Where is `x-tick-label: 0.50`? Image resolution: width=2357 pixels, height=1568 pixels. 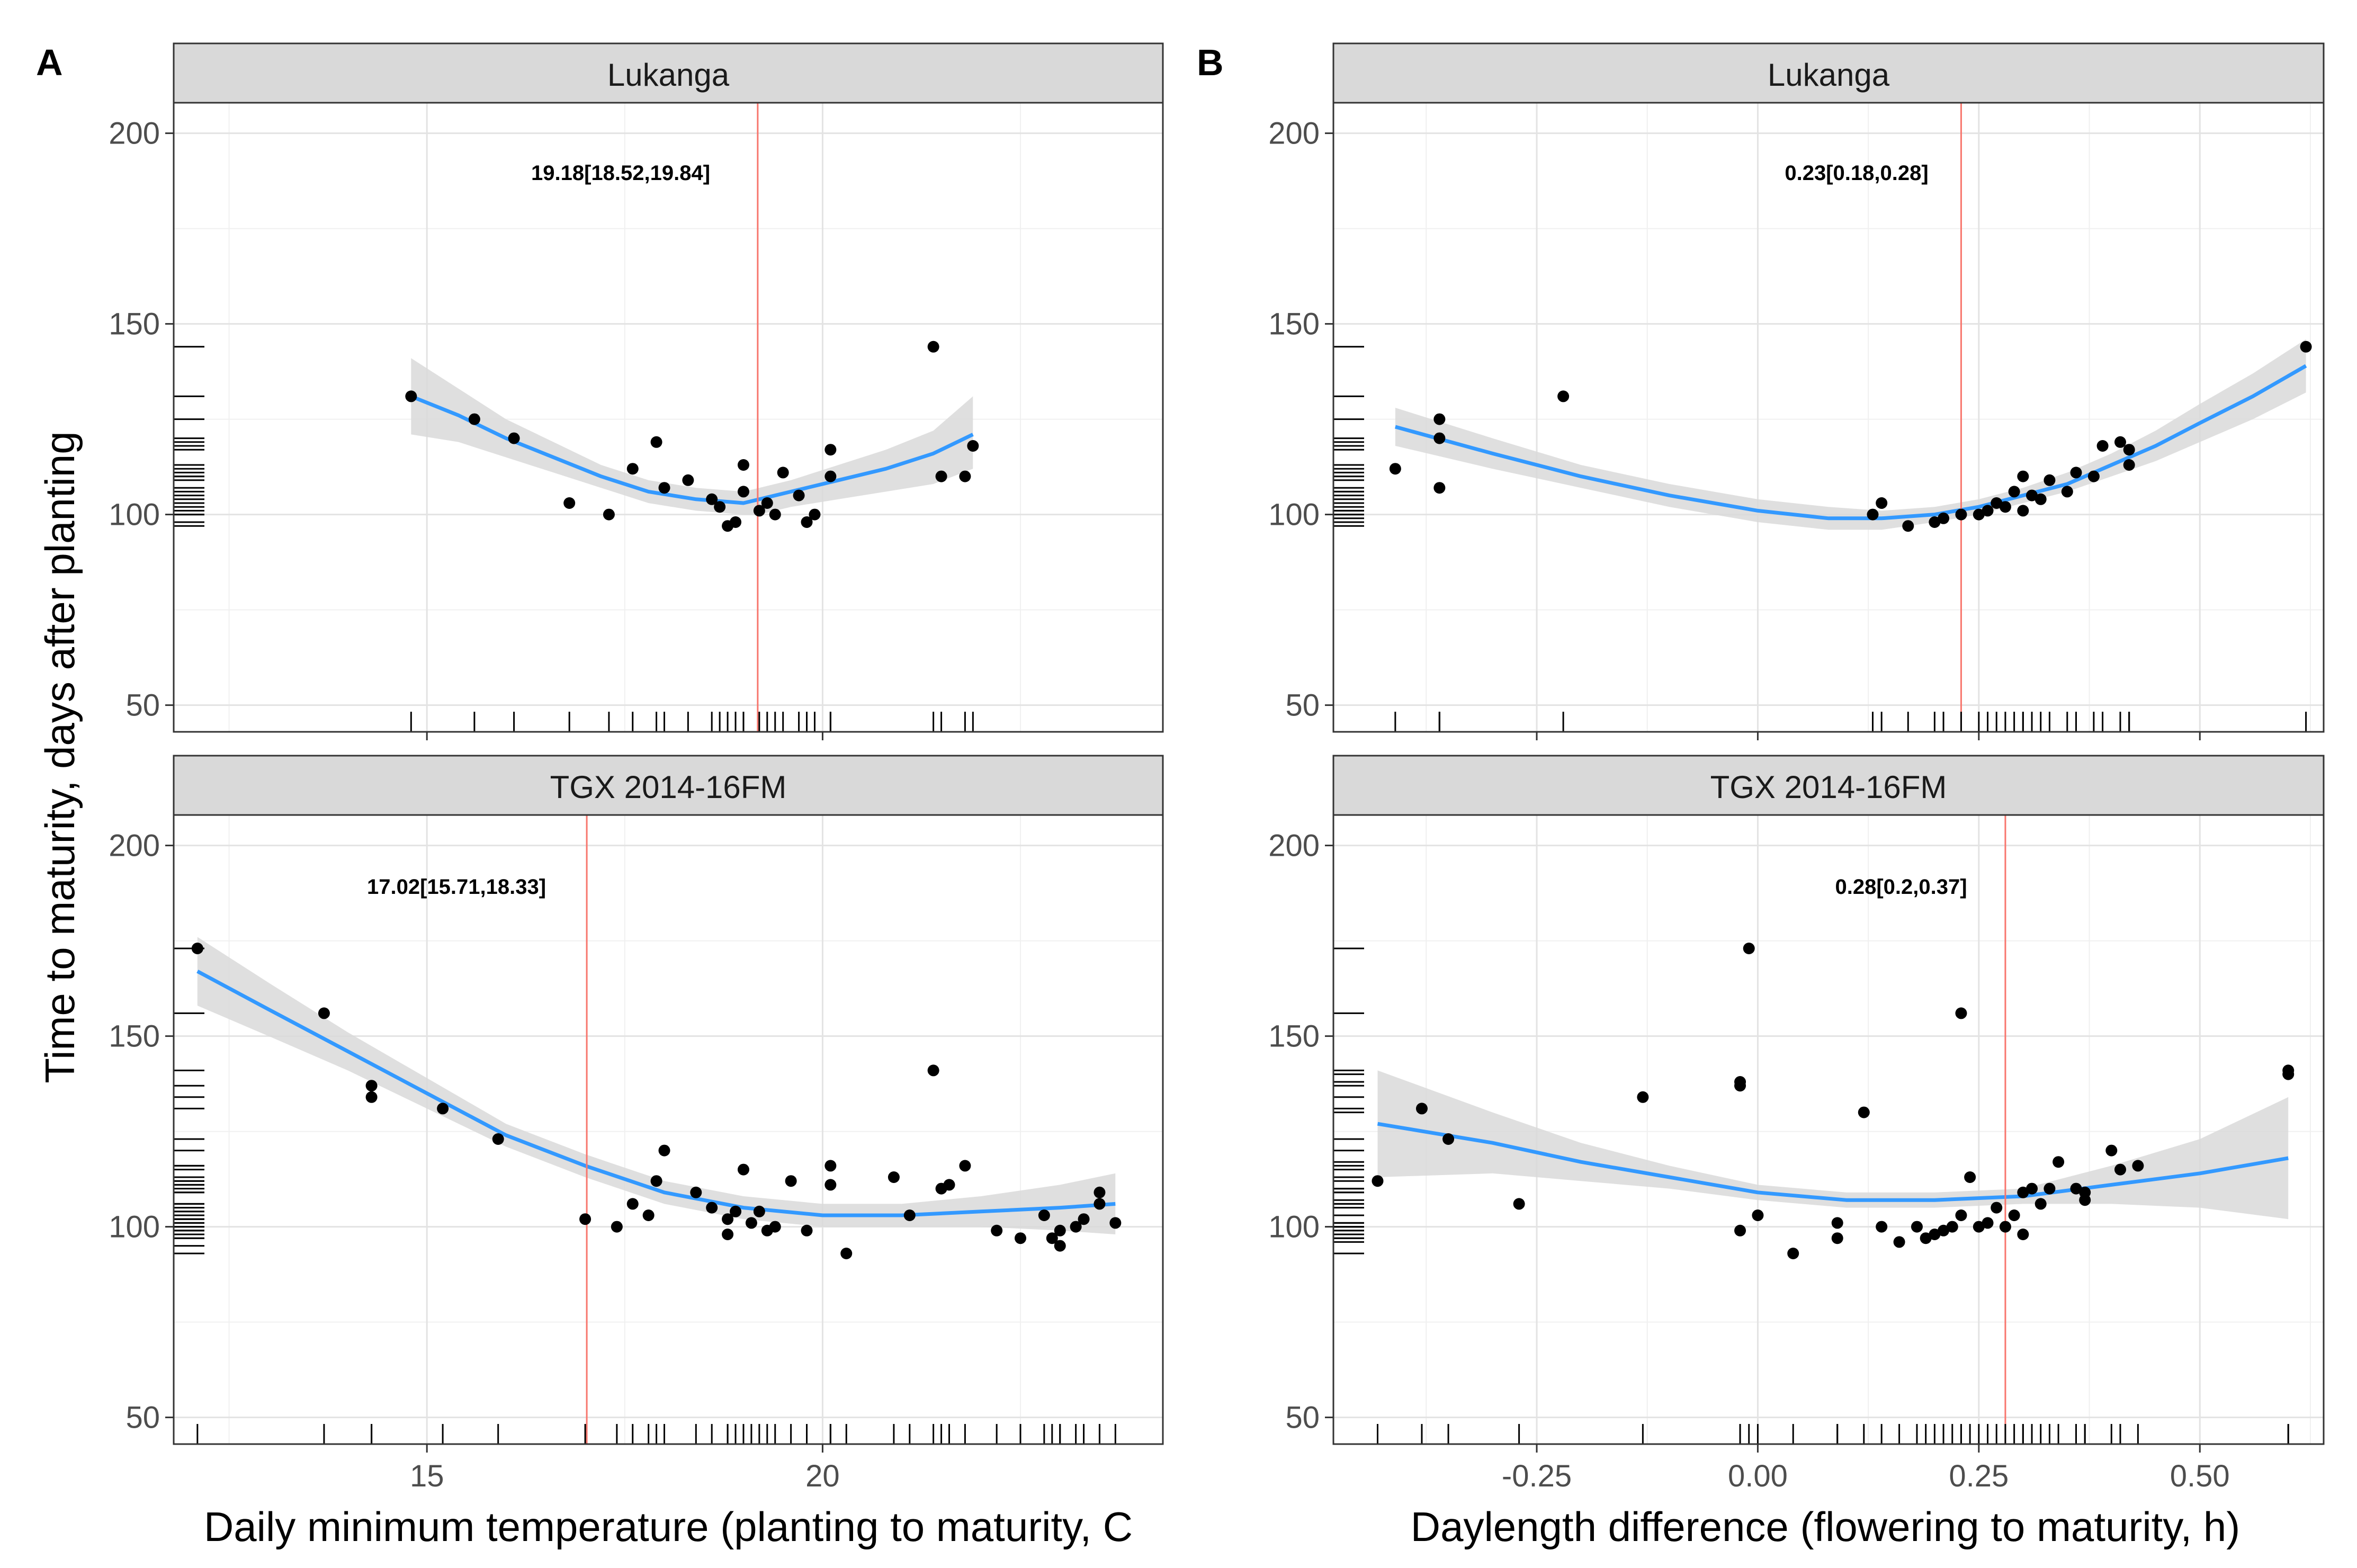 x-tick-label: 0.50 is located at coordinates (2200, 1476).